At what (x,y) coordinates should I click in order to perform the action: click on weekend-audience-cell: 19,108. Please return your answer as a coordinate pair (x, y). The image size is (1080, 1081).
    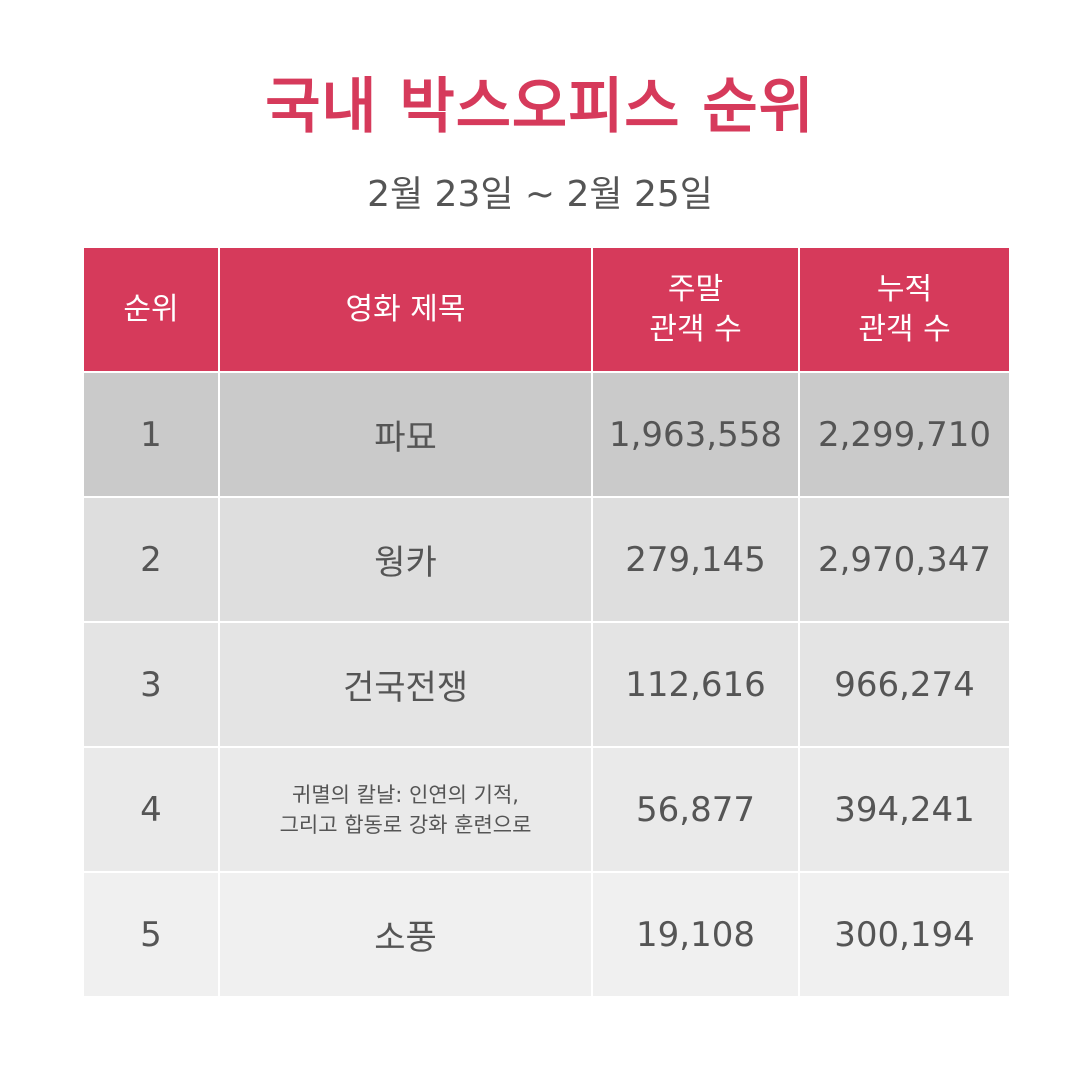
    Looking at the image, I should click on (696, 933).